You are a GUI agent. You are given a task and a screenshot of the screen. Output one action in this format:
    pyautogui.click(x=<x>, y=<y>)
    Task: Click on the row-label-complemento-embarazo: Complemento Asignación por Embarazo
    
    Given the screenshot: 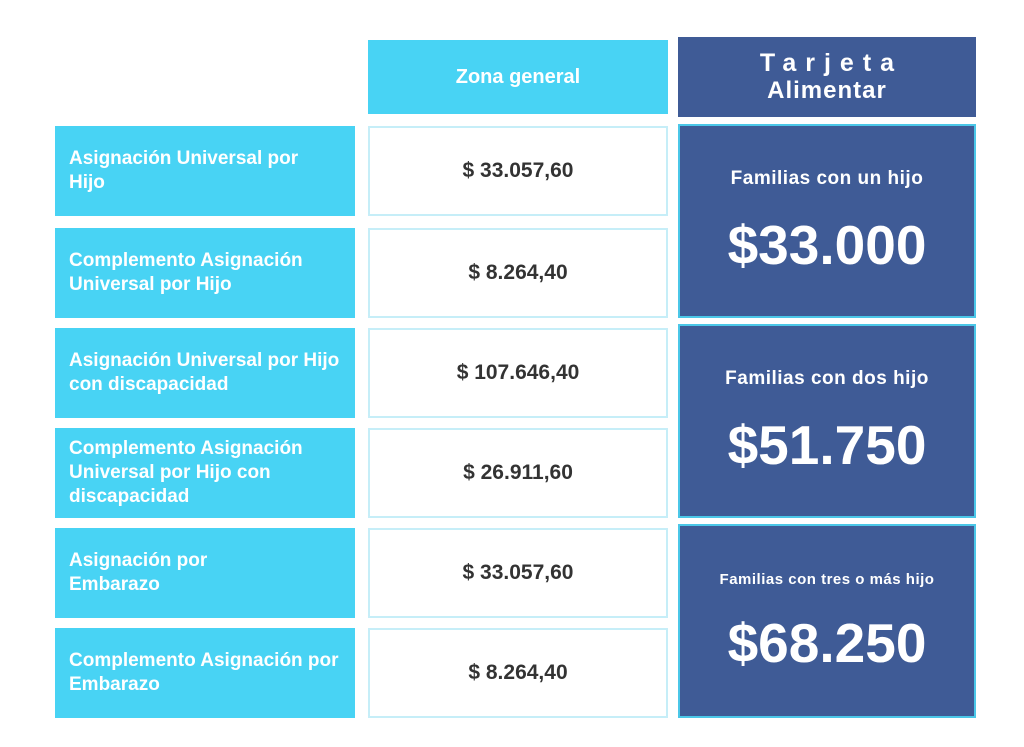 What is the action you would take?
    pyautogui.click(x=205, y=673)
    